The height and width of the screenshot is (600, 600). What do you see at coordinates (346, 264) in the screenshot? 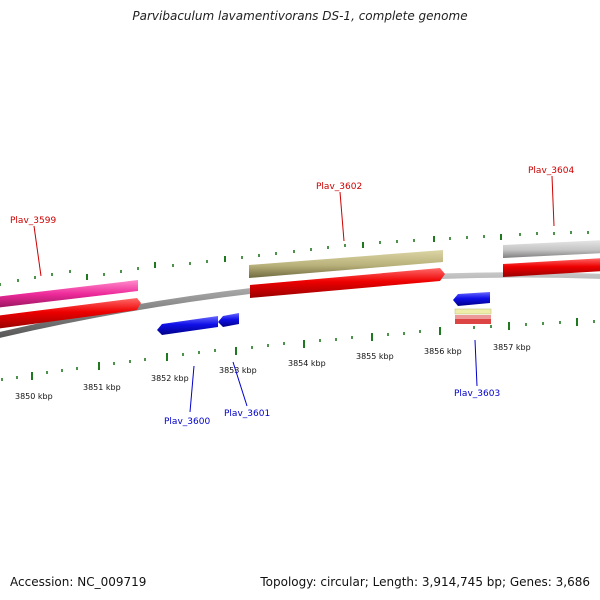
I see `feature-plav-3602-gene` at bounding box center [346, 264].